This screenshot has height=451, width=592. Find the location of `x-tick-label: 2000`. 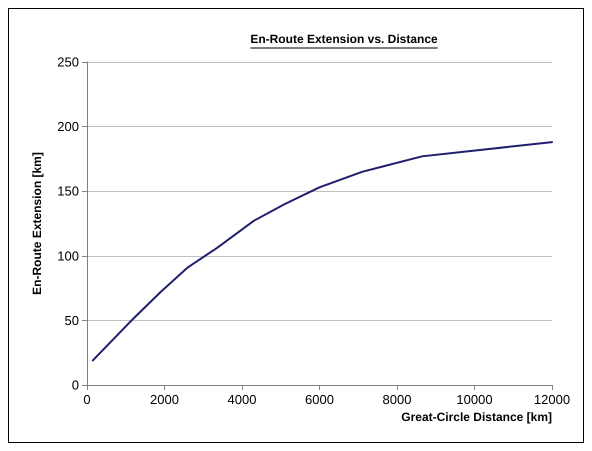

x-tick-label: 2000 is located at coordinates (164, 399).